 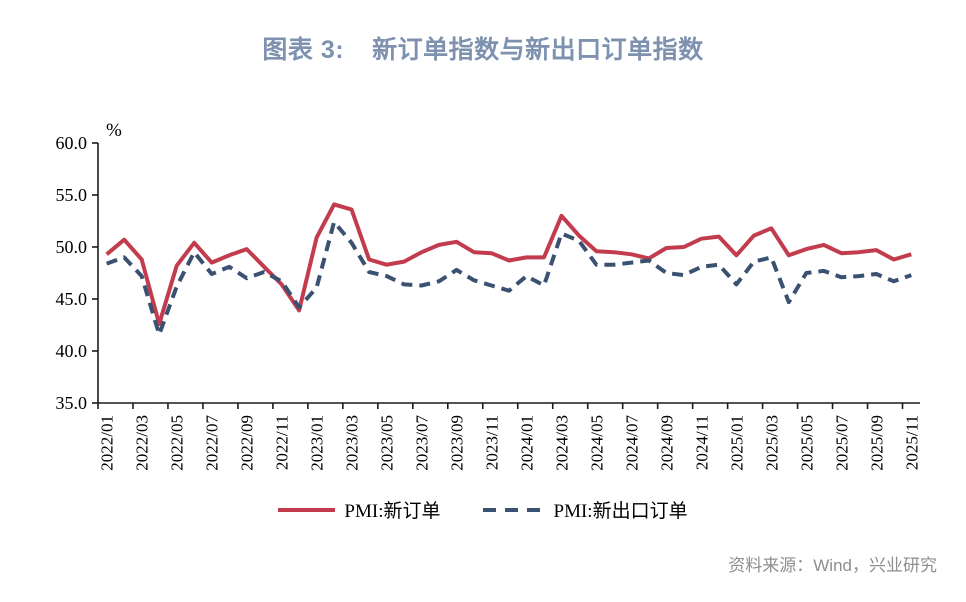 I want to click on x-axis-tick-label: 2022/11, so click(x=282, y=442).